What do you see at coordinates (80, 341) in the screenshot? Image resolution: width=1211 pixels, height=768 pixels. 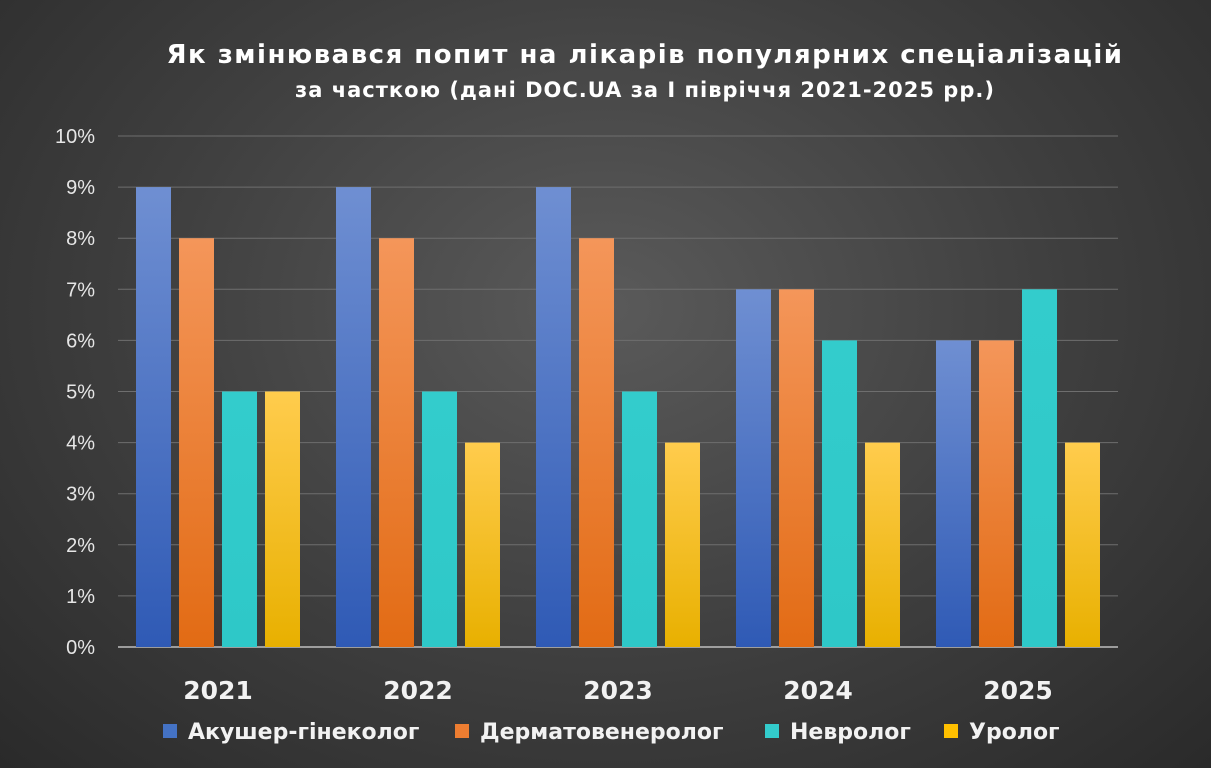 I see `y-tick-label: 6%` at bounding box center [80, 341].